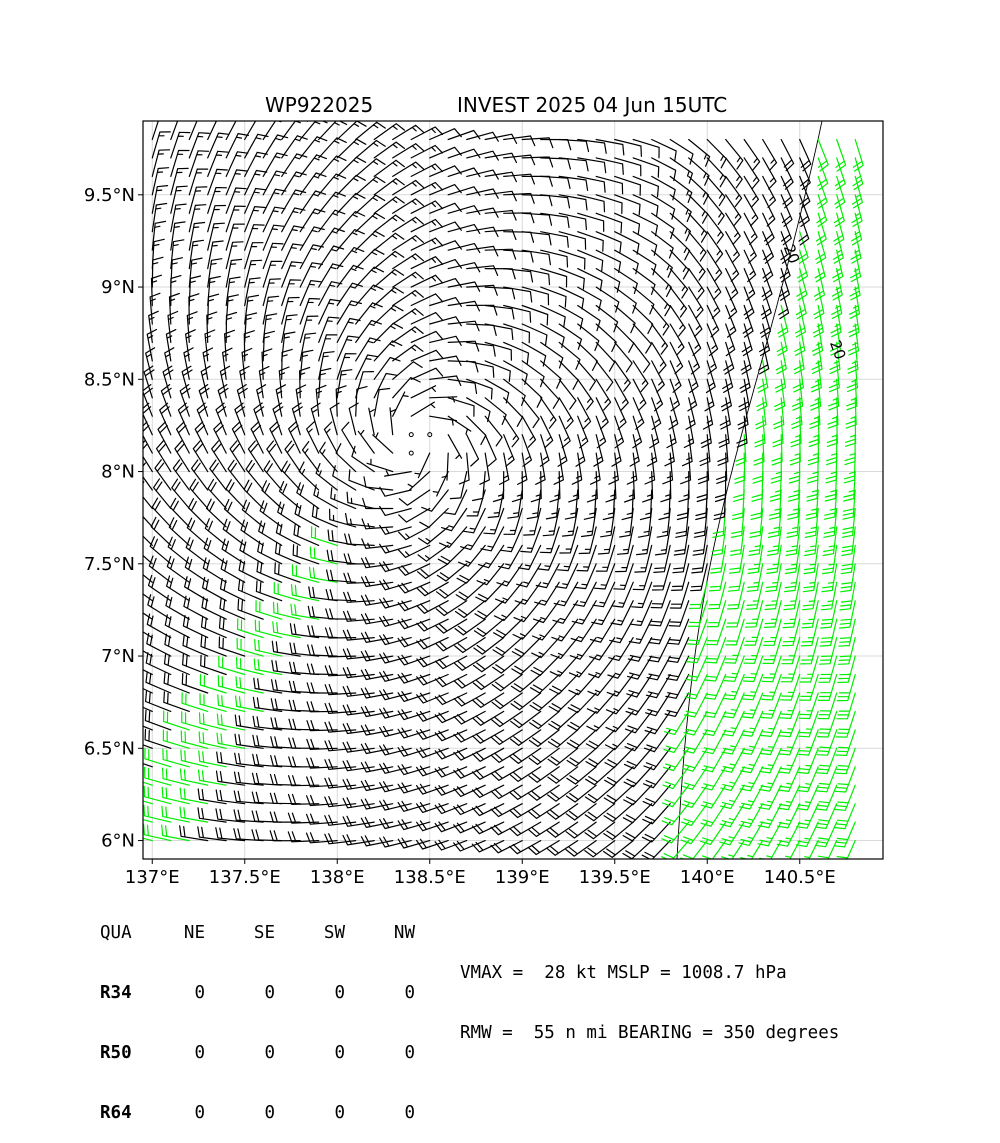  What do you see at coordinates (199, 1113) in the screenshot?
I see `value-ne: 0` at bounding box center [199, 1113].